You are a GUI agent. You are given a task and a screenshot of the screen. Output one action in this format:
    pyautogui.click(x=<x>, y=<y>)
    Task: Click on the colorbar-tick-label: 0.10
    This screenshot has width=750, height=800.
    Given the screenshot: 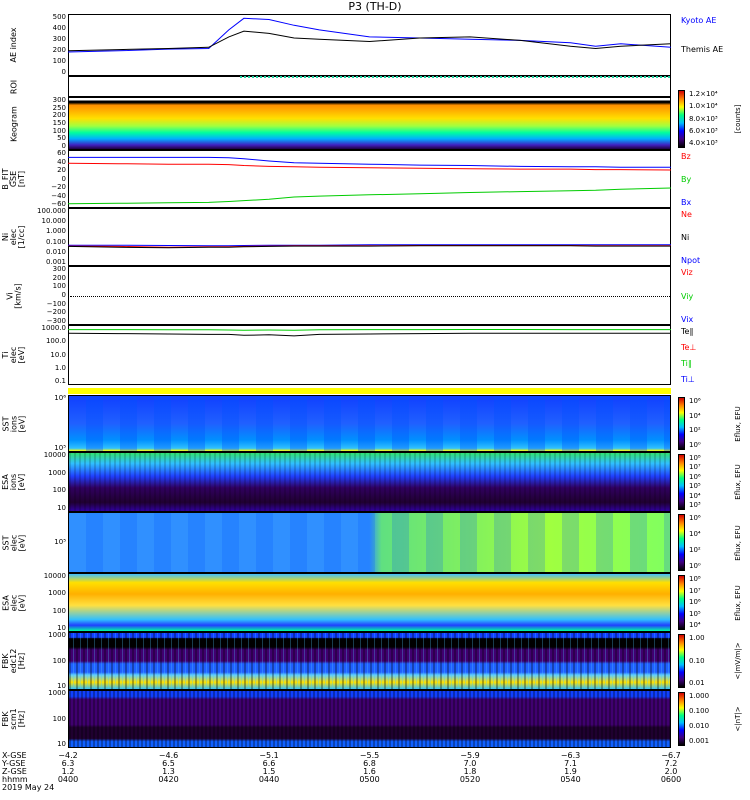 What is the action you would take?
    pyautogui.click(x=697, y=660)
    